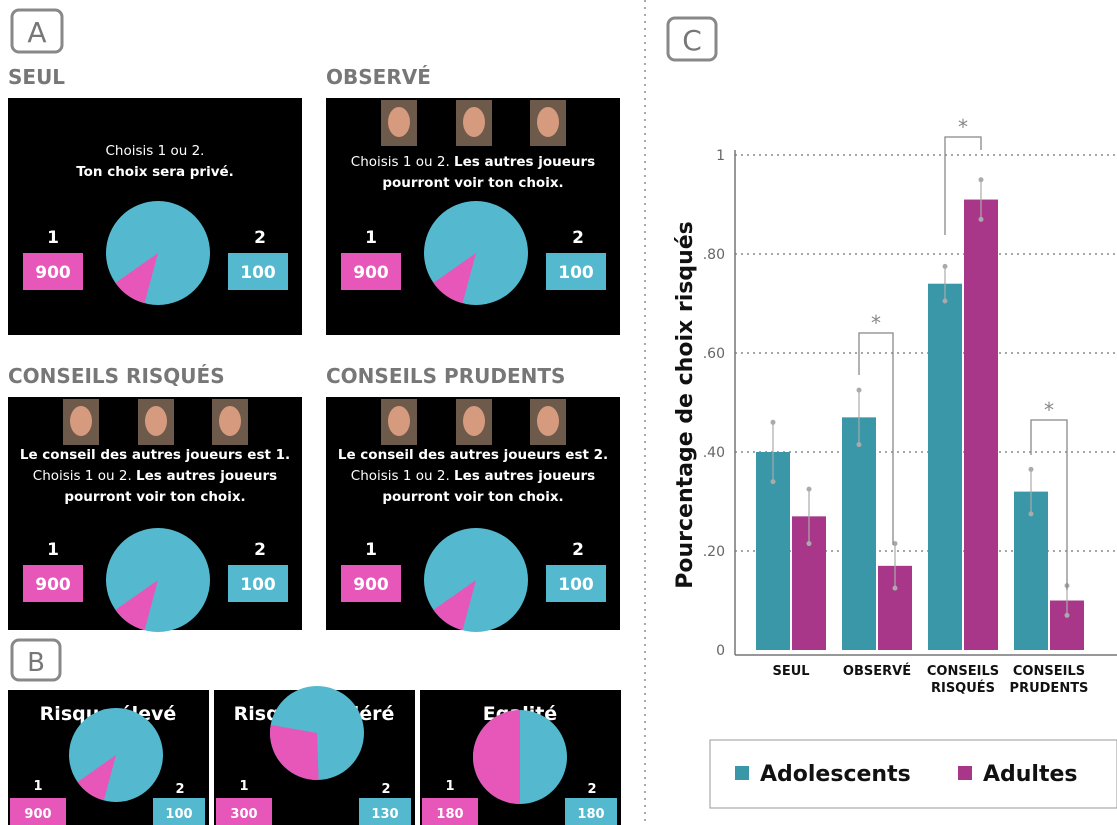 This screenshot has height=825, width=1117. What do you see at coordinates (590, 814) in the screenshot?
I see `option-value: 180` at bounding box center [590, 814].